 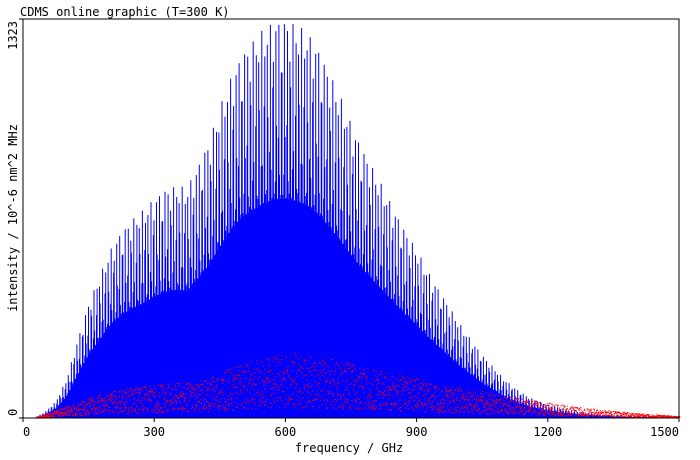 What do you see at coordinates (13, 412) in the screenshot?
I see `y-tick-label: 0` at bounding box center [13, 412].